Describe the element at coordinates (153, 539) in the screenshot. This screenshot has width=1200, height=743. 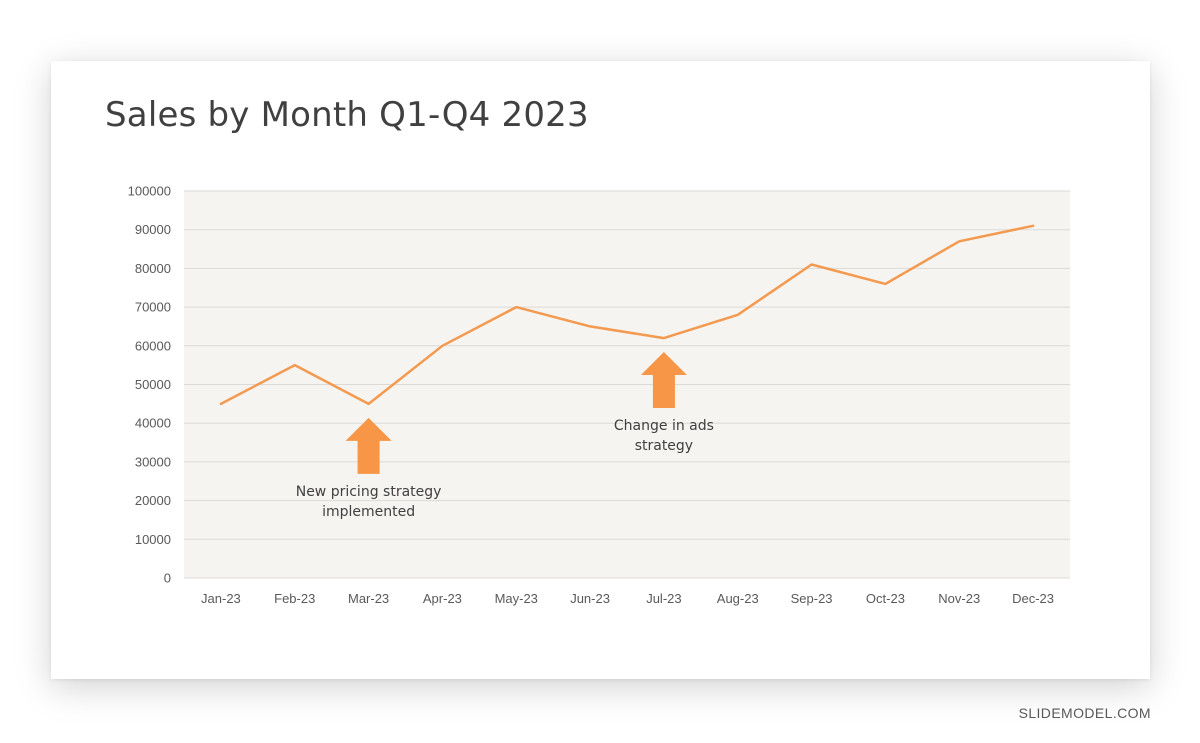
I see `y-tick-label: 10000` at that location.